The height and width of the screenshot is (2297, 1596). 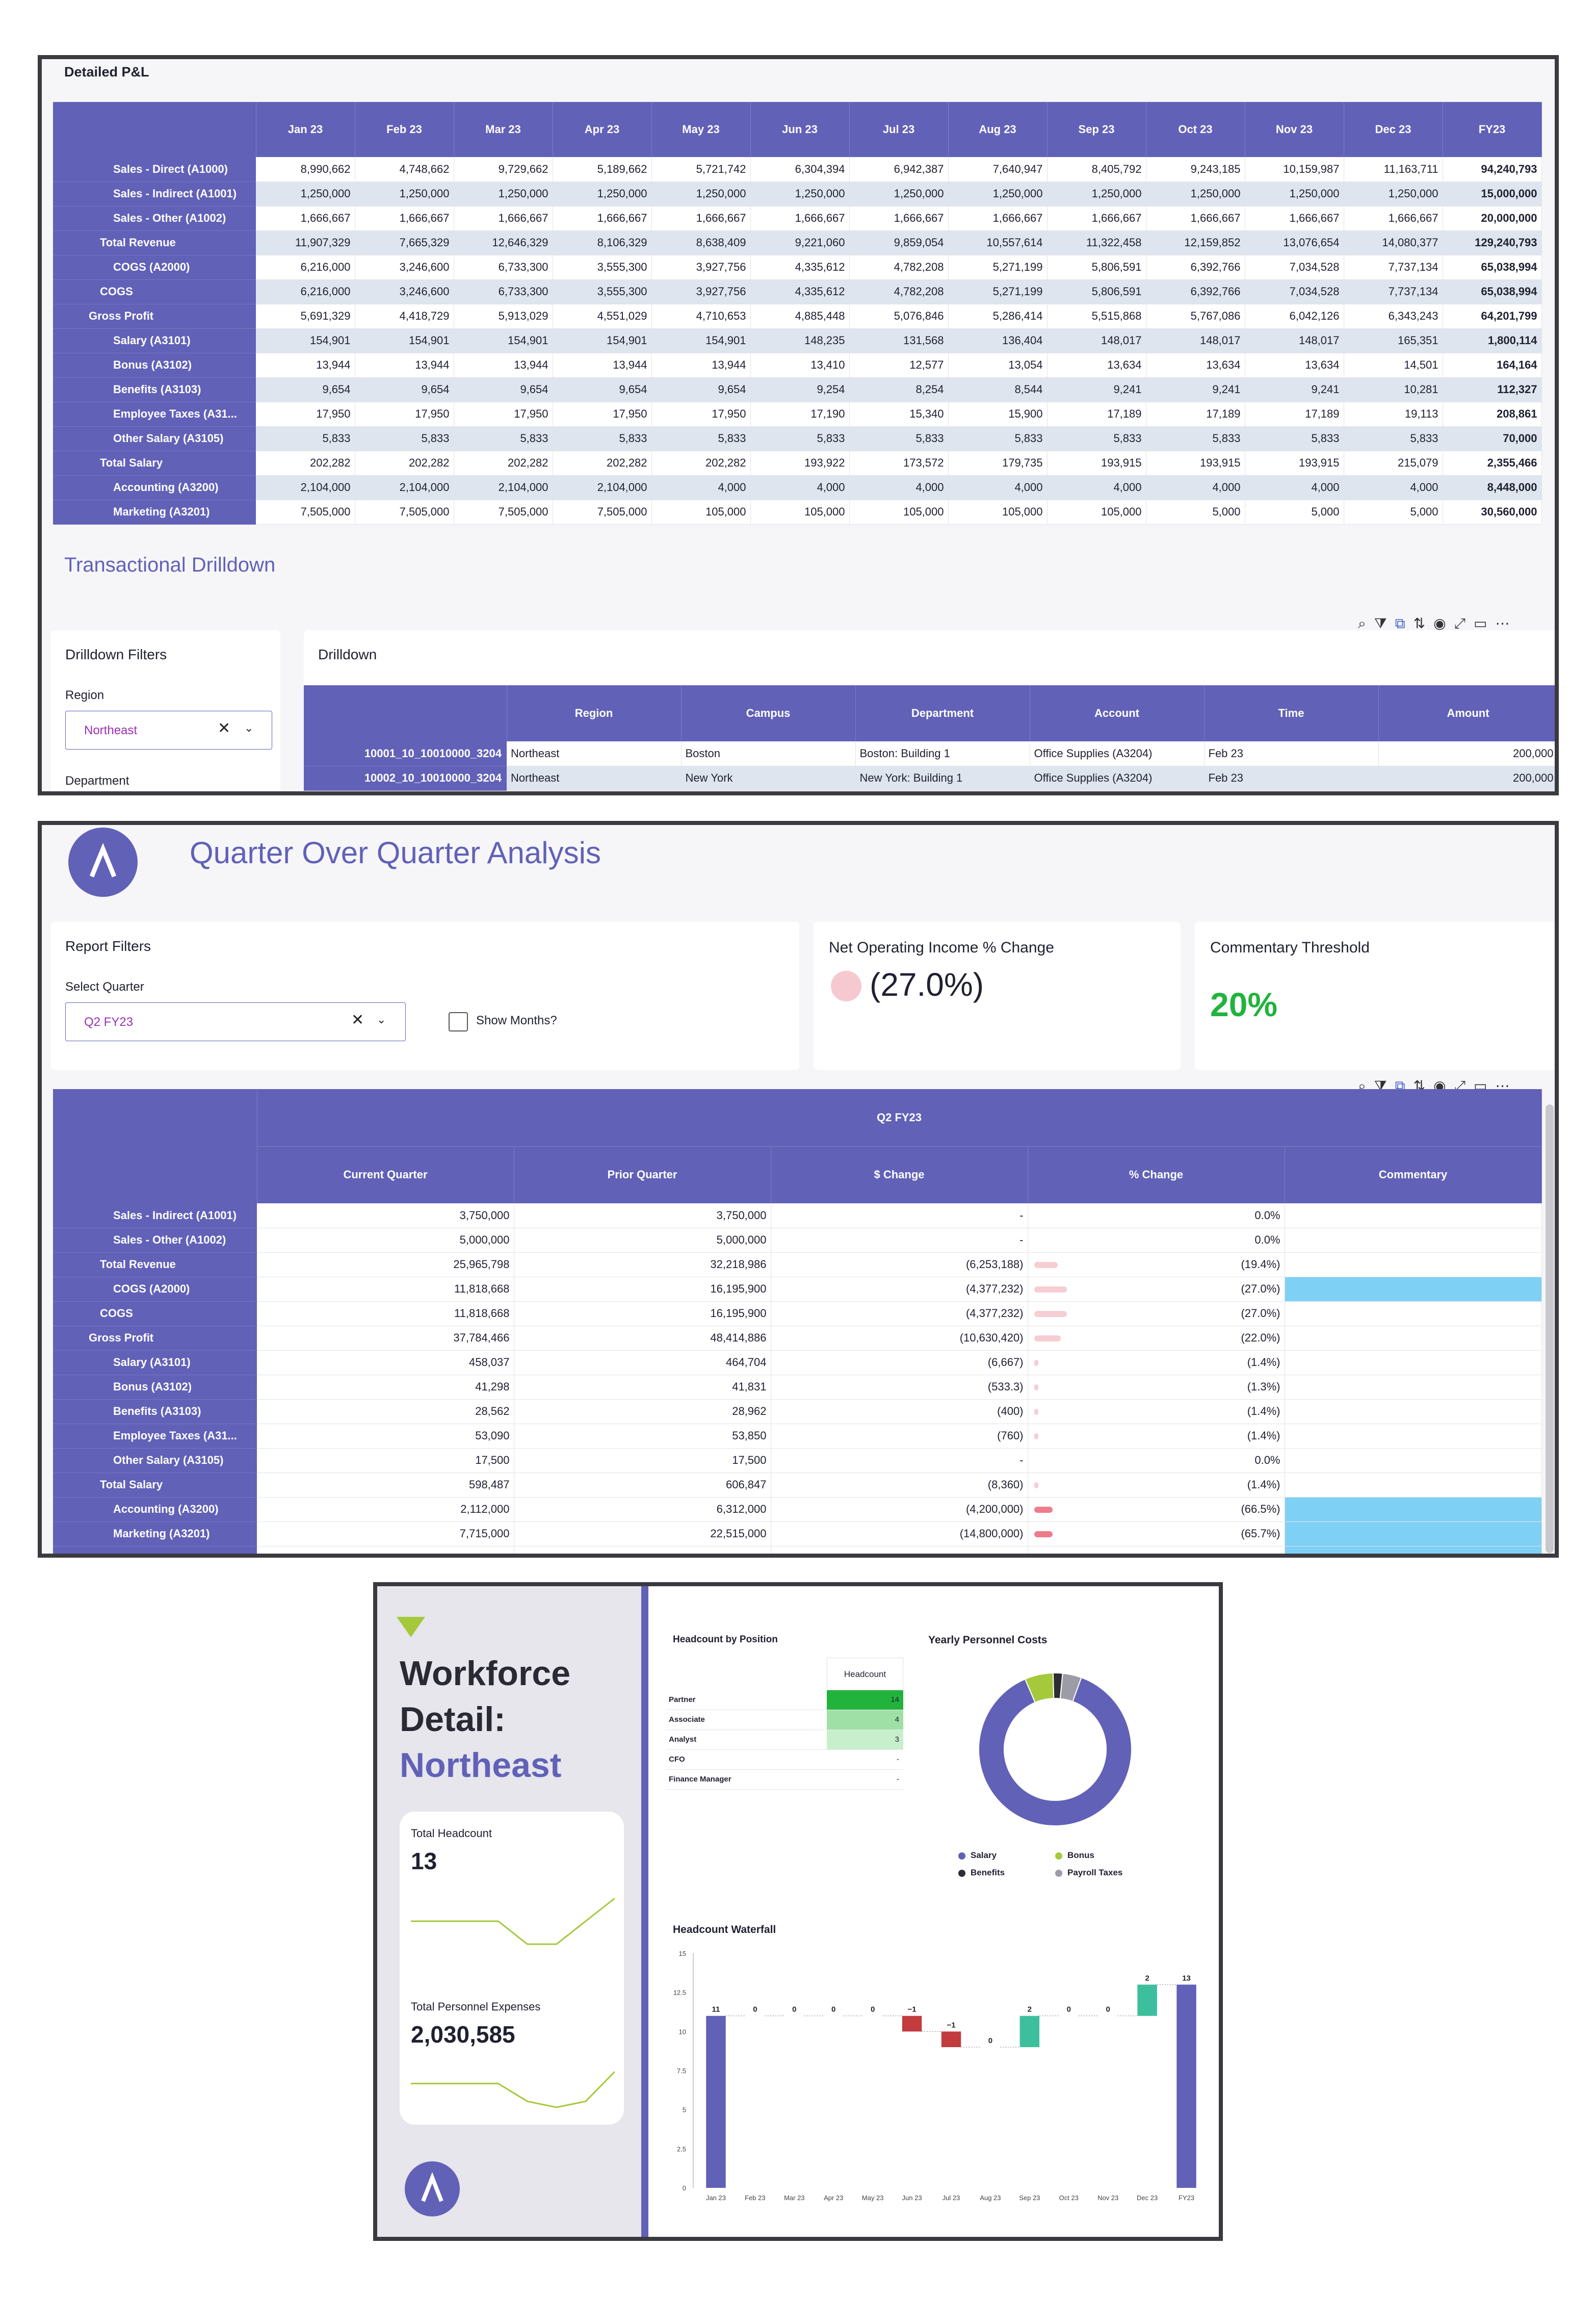 What do you see at coordinates (405, 778) in the screenshot?
I see `row-label: 10002_10_10010000_3204` at bounding box center [405, 778].